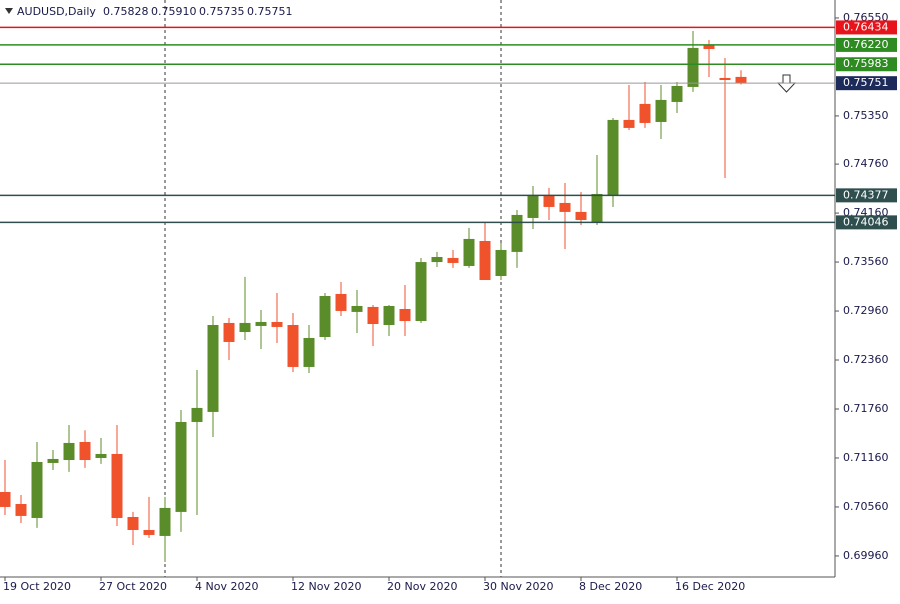  I want to click on x-tick-label: 20 Nov 2020, so click(422, 586).